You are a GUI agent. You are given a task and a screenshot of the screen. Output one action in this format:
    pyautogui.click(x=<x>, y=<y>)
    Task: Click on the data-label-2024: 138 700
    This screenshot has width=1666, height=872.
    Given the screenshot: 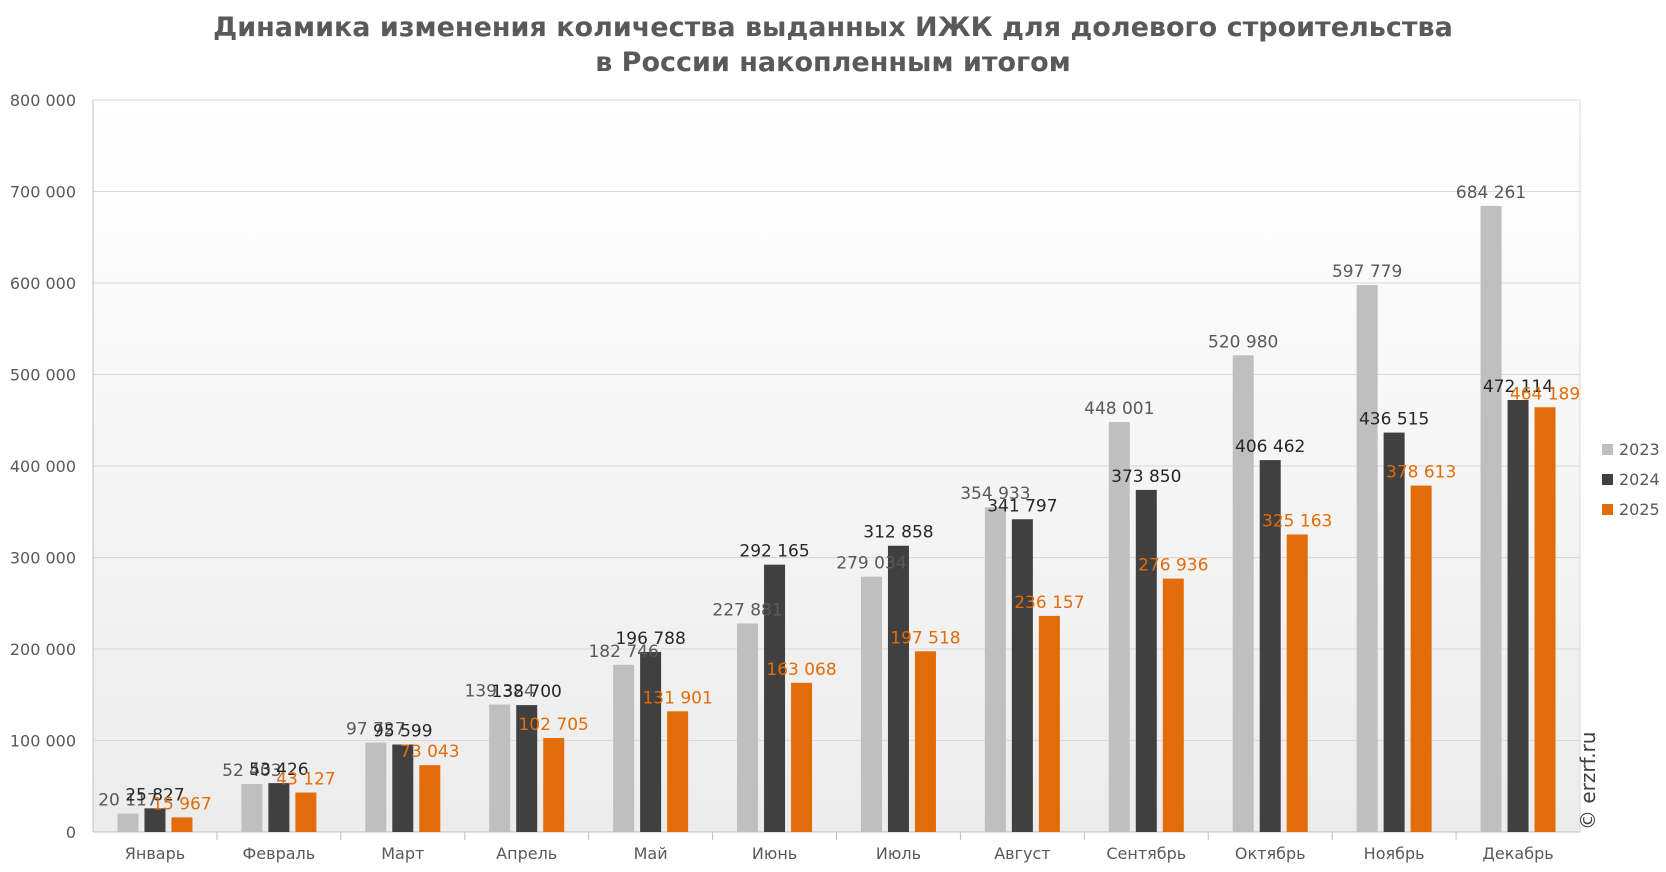 What is the action you would take?
    pyautogui.click(x=527, y=692)
    